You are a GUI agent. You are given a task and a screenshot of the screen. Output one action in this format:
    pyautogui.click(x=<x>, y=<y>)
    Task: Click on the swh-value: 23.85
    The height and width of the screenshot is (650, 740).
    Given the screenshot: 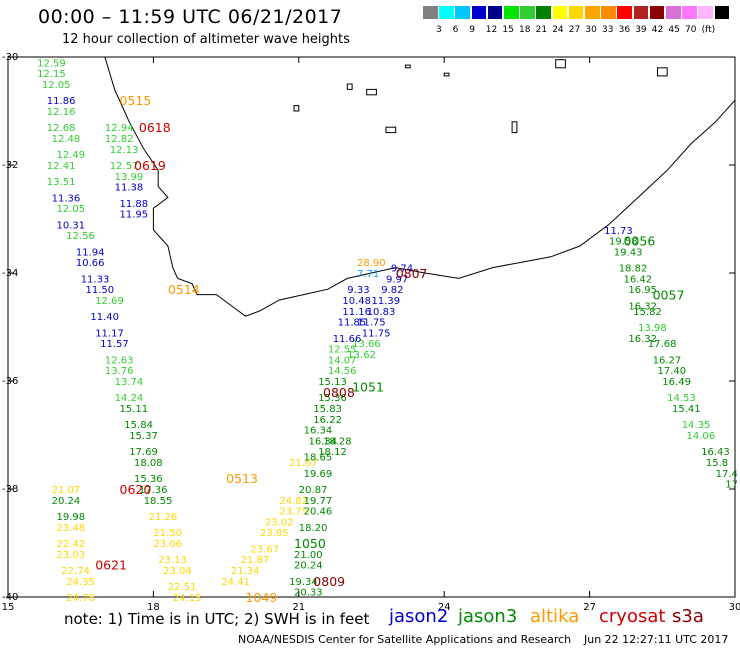 What is the action you would take?
    pyautogui.click(x=274, y=533)
    